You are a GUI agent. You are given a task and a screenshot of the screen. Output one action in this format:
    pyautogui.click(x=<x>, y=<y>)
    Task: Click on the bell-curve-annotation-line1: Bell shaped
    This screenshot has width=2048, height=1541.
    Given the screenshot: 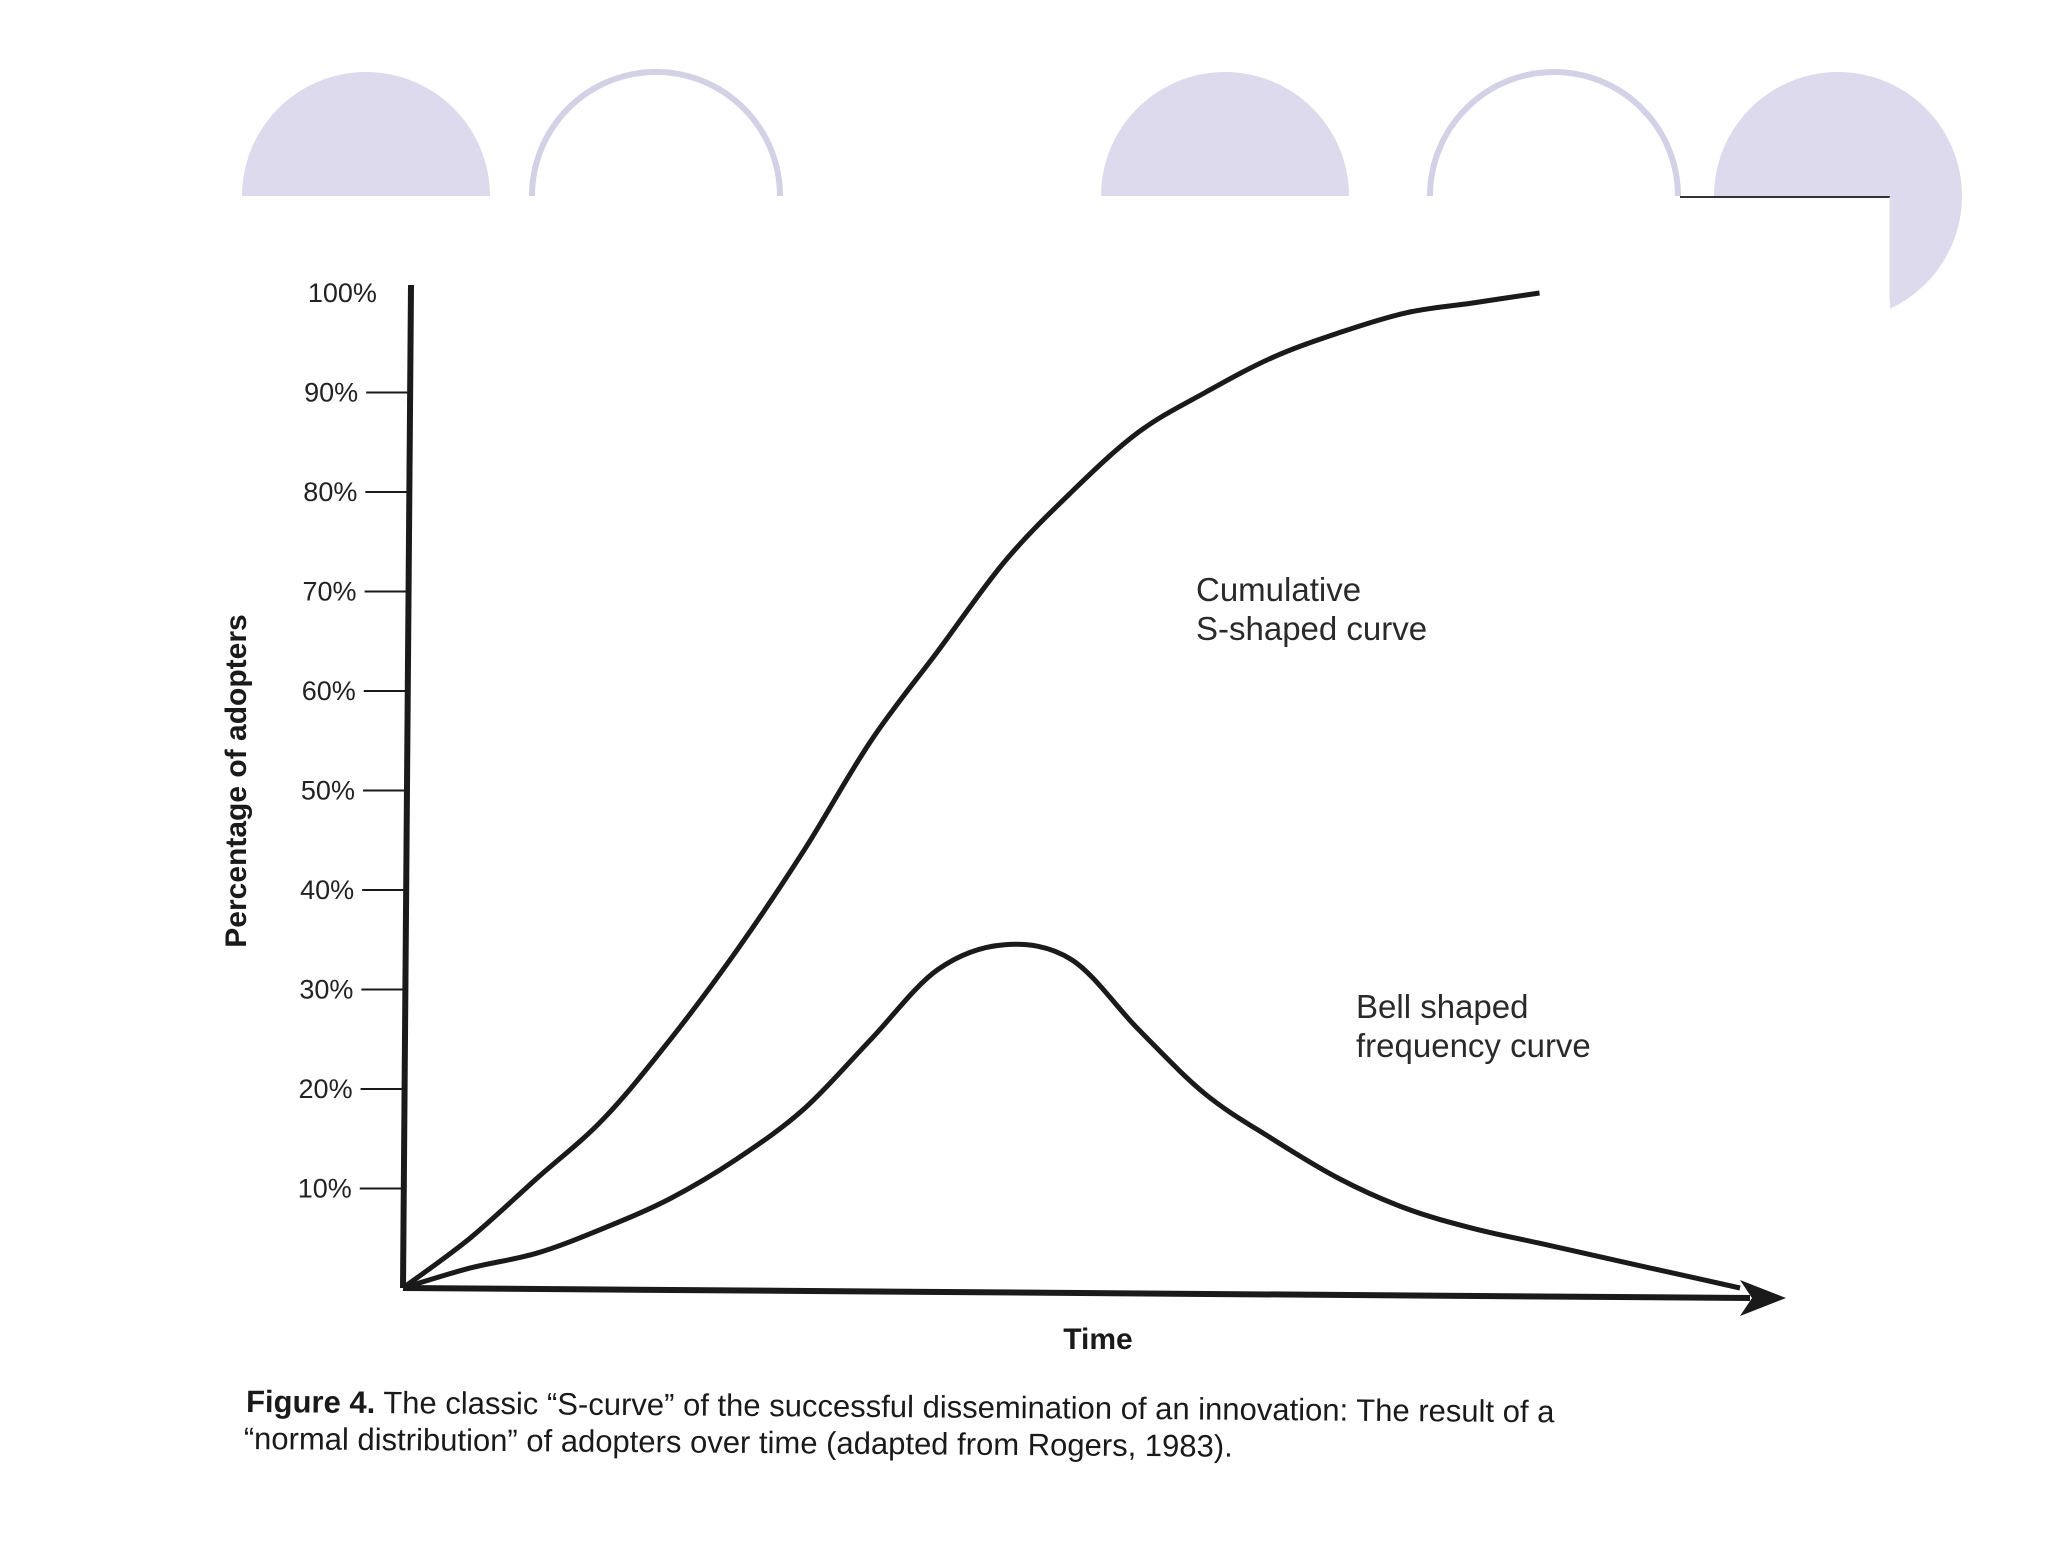 What is the action you would take?
    pyautogui.click(x=1442, y=1006)
    